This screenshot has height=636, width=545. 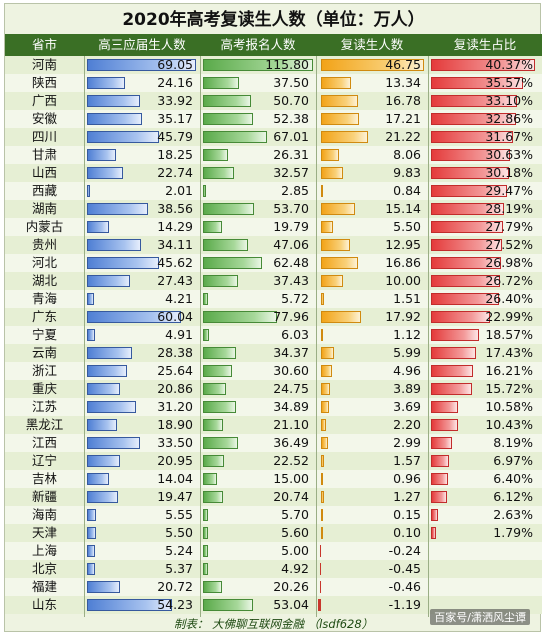 What do you see at coordinates (407, 460) in the screenshot?
I see `repeaters-value: 1.57` at bounding box center [407, 460].